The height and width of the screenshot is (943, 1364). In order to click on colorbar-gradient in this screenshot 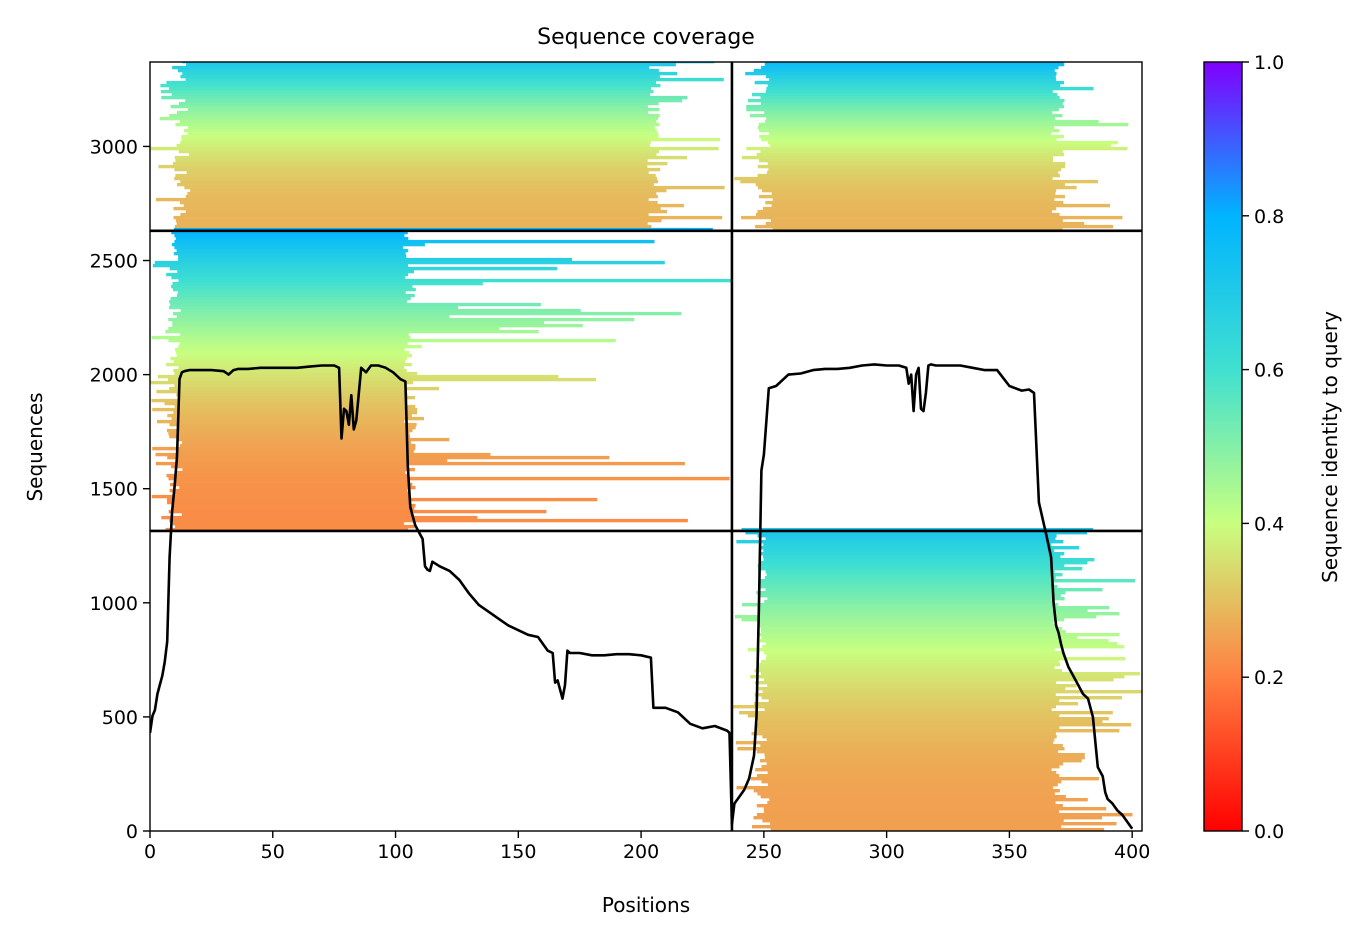, I will do `click(1223, 446)`.